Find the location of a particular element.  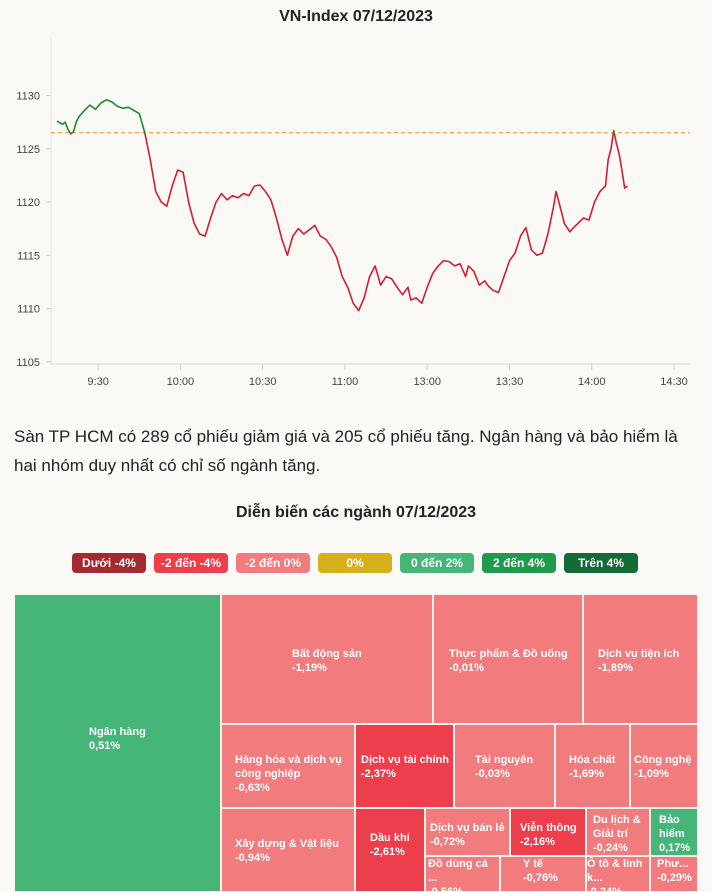

tile-name: Hóa chất is located at coordinates (592, 760).